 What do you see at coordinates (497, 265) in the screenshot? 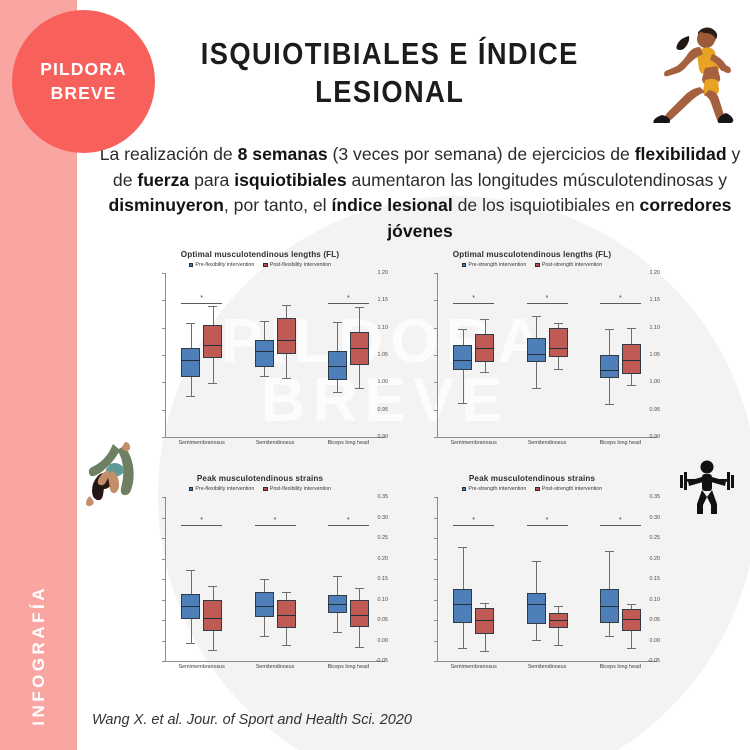
I see `legend-label: Pre-strength intervention` at bounding box center [497, 265].